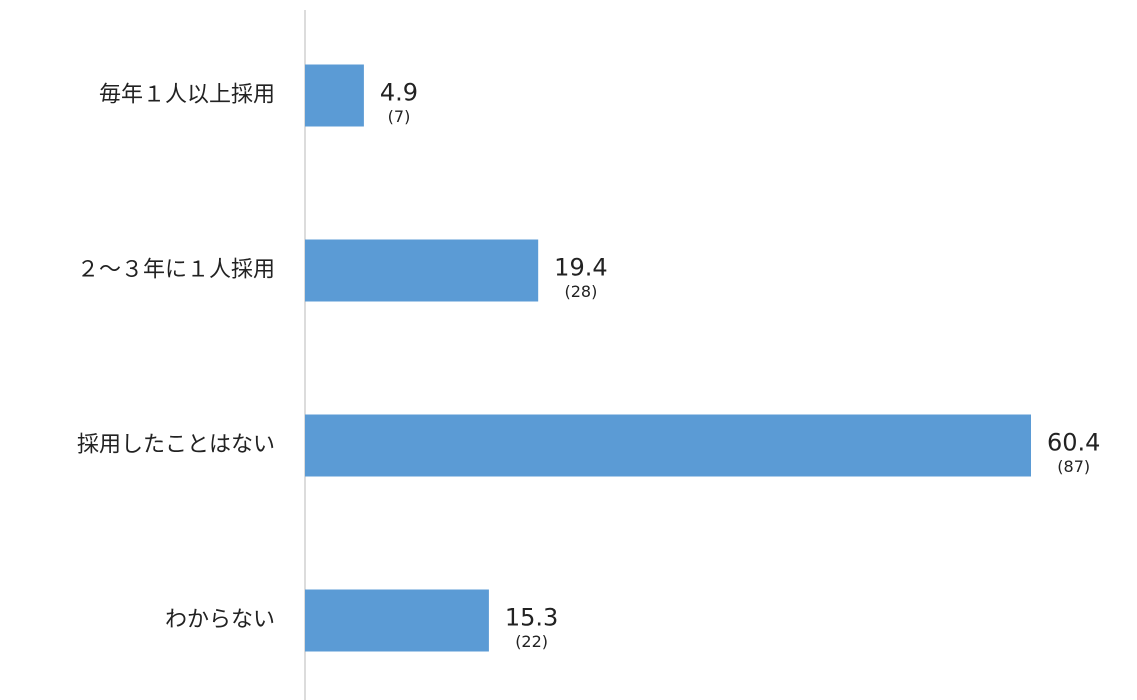 This screenshot has height=700, width=1137. I want to click on count-label: (28), so click(580, 291).